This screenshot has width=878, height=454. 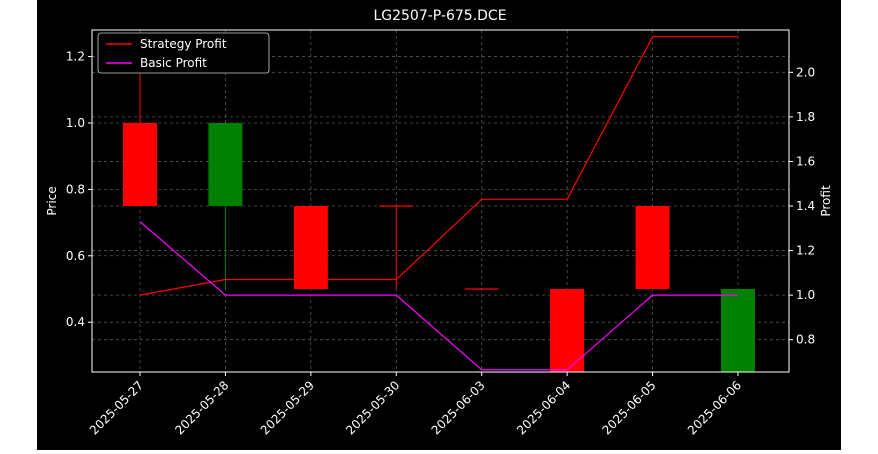 What do you see at coordinates (805, 251) in the screenshot?
I see `y-tick-right-label: 1.2` at bounding box center [805, 251].